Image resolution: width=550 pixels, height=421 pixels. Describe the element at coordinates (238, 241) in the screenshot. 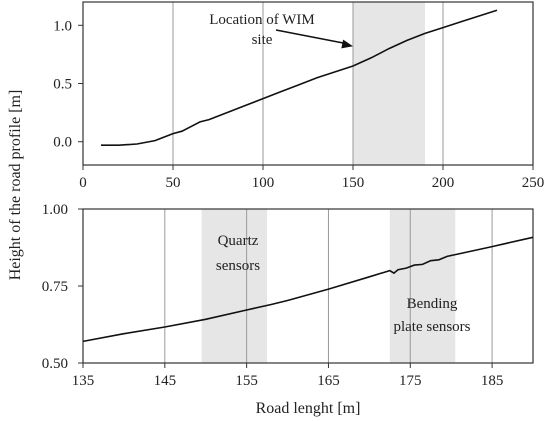

I see `bottom-annotation-text: Quartz` at that location.